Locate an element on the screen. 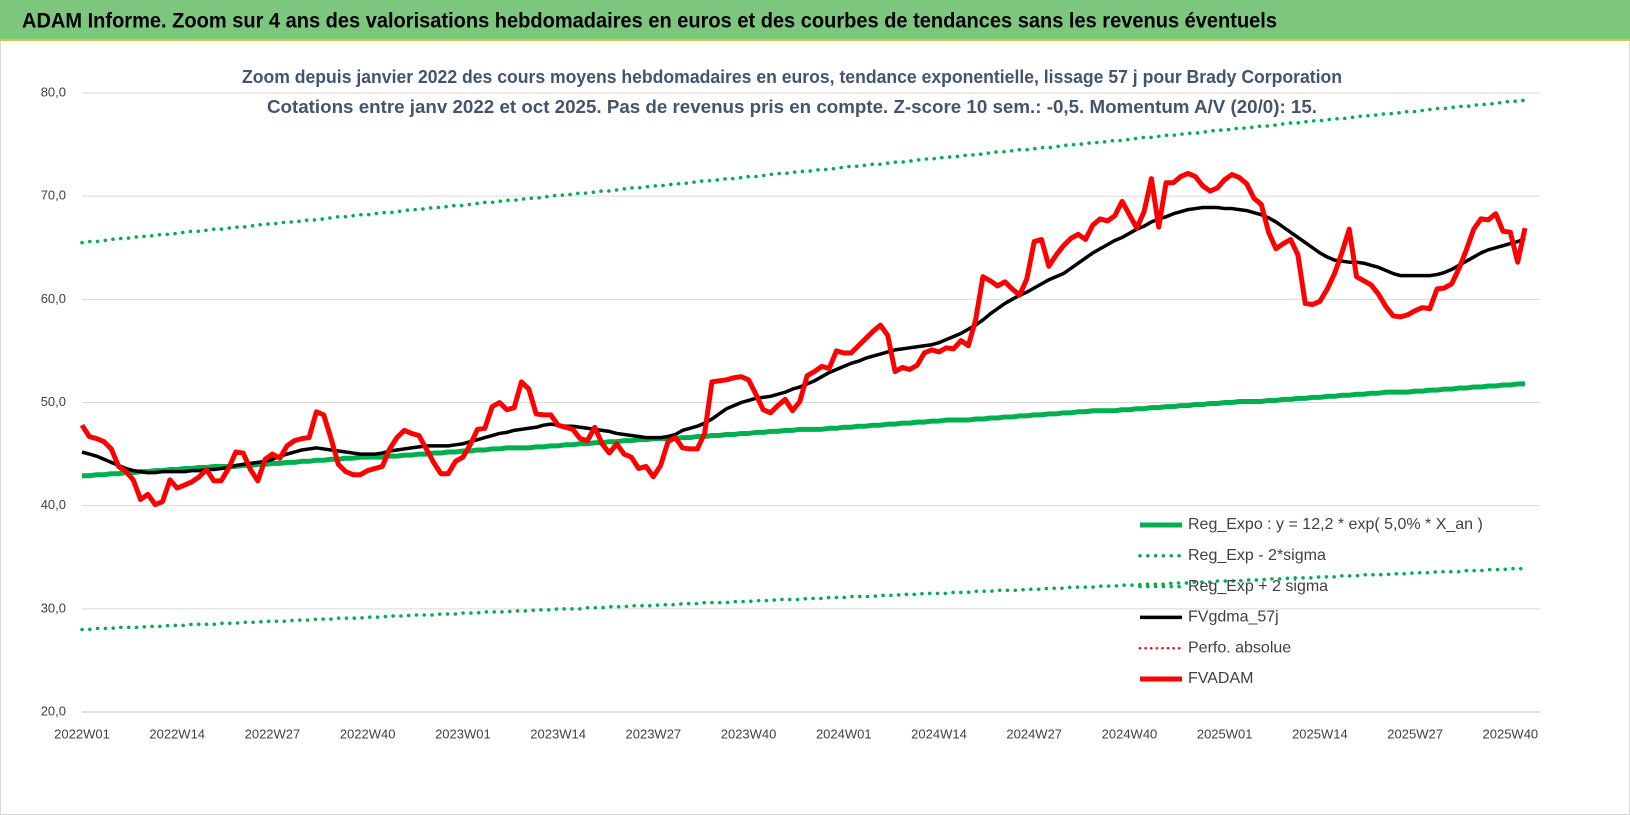 This screenshot has width=1630, height=815. header-bar is located at coordinates (815, 20).